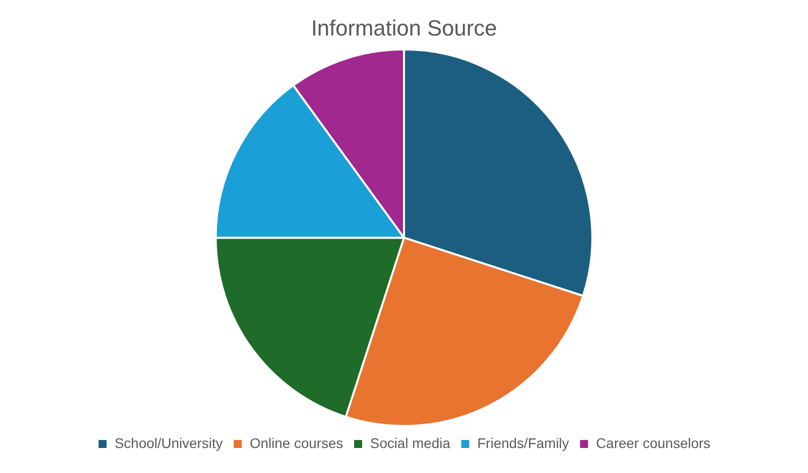 The width and height of the screenshot is (808, 473). What do you see at coordinates (297, 442) in the screenshot?
I see `legend-label: Online courses` at bounding box center [297, 442].